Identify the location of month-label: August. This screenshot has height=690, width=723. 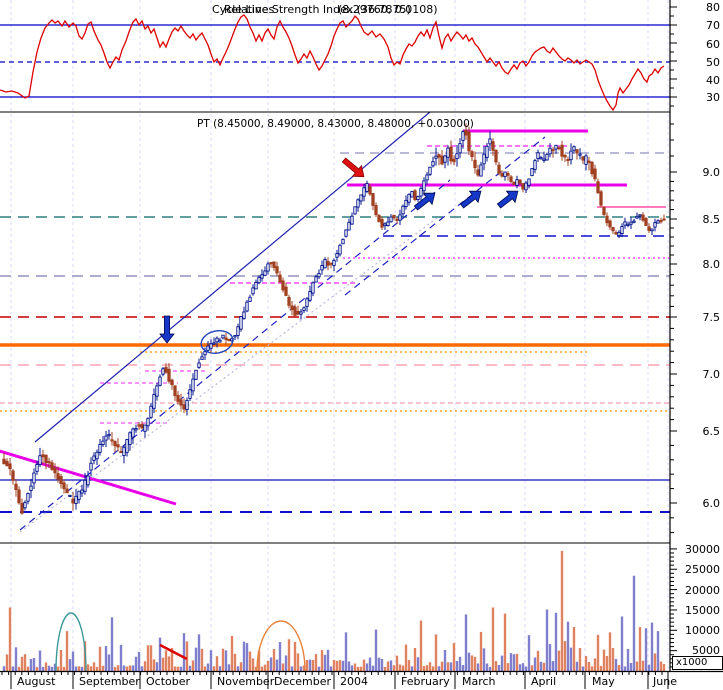
(36, 681).